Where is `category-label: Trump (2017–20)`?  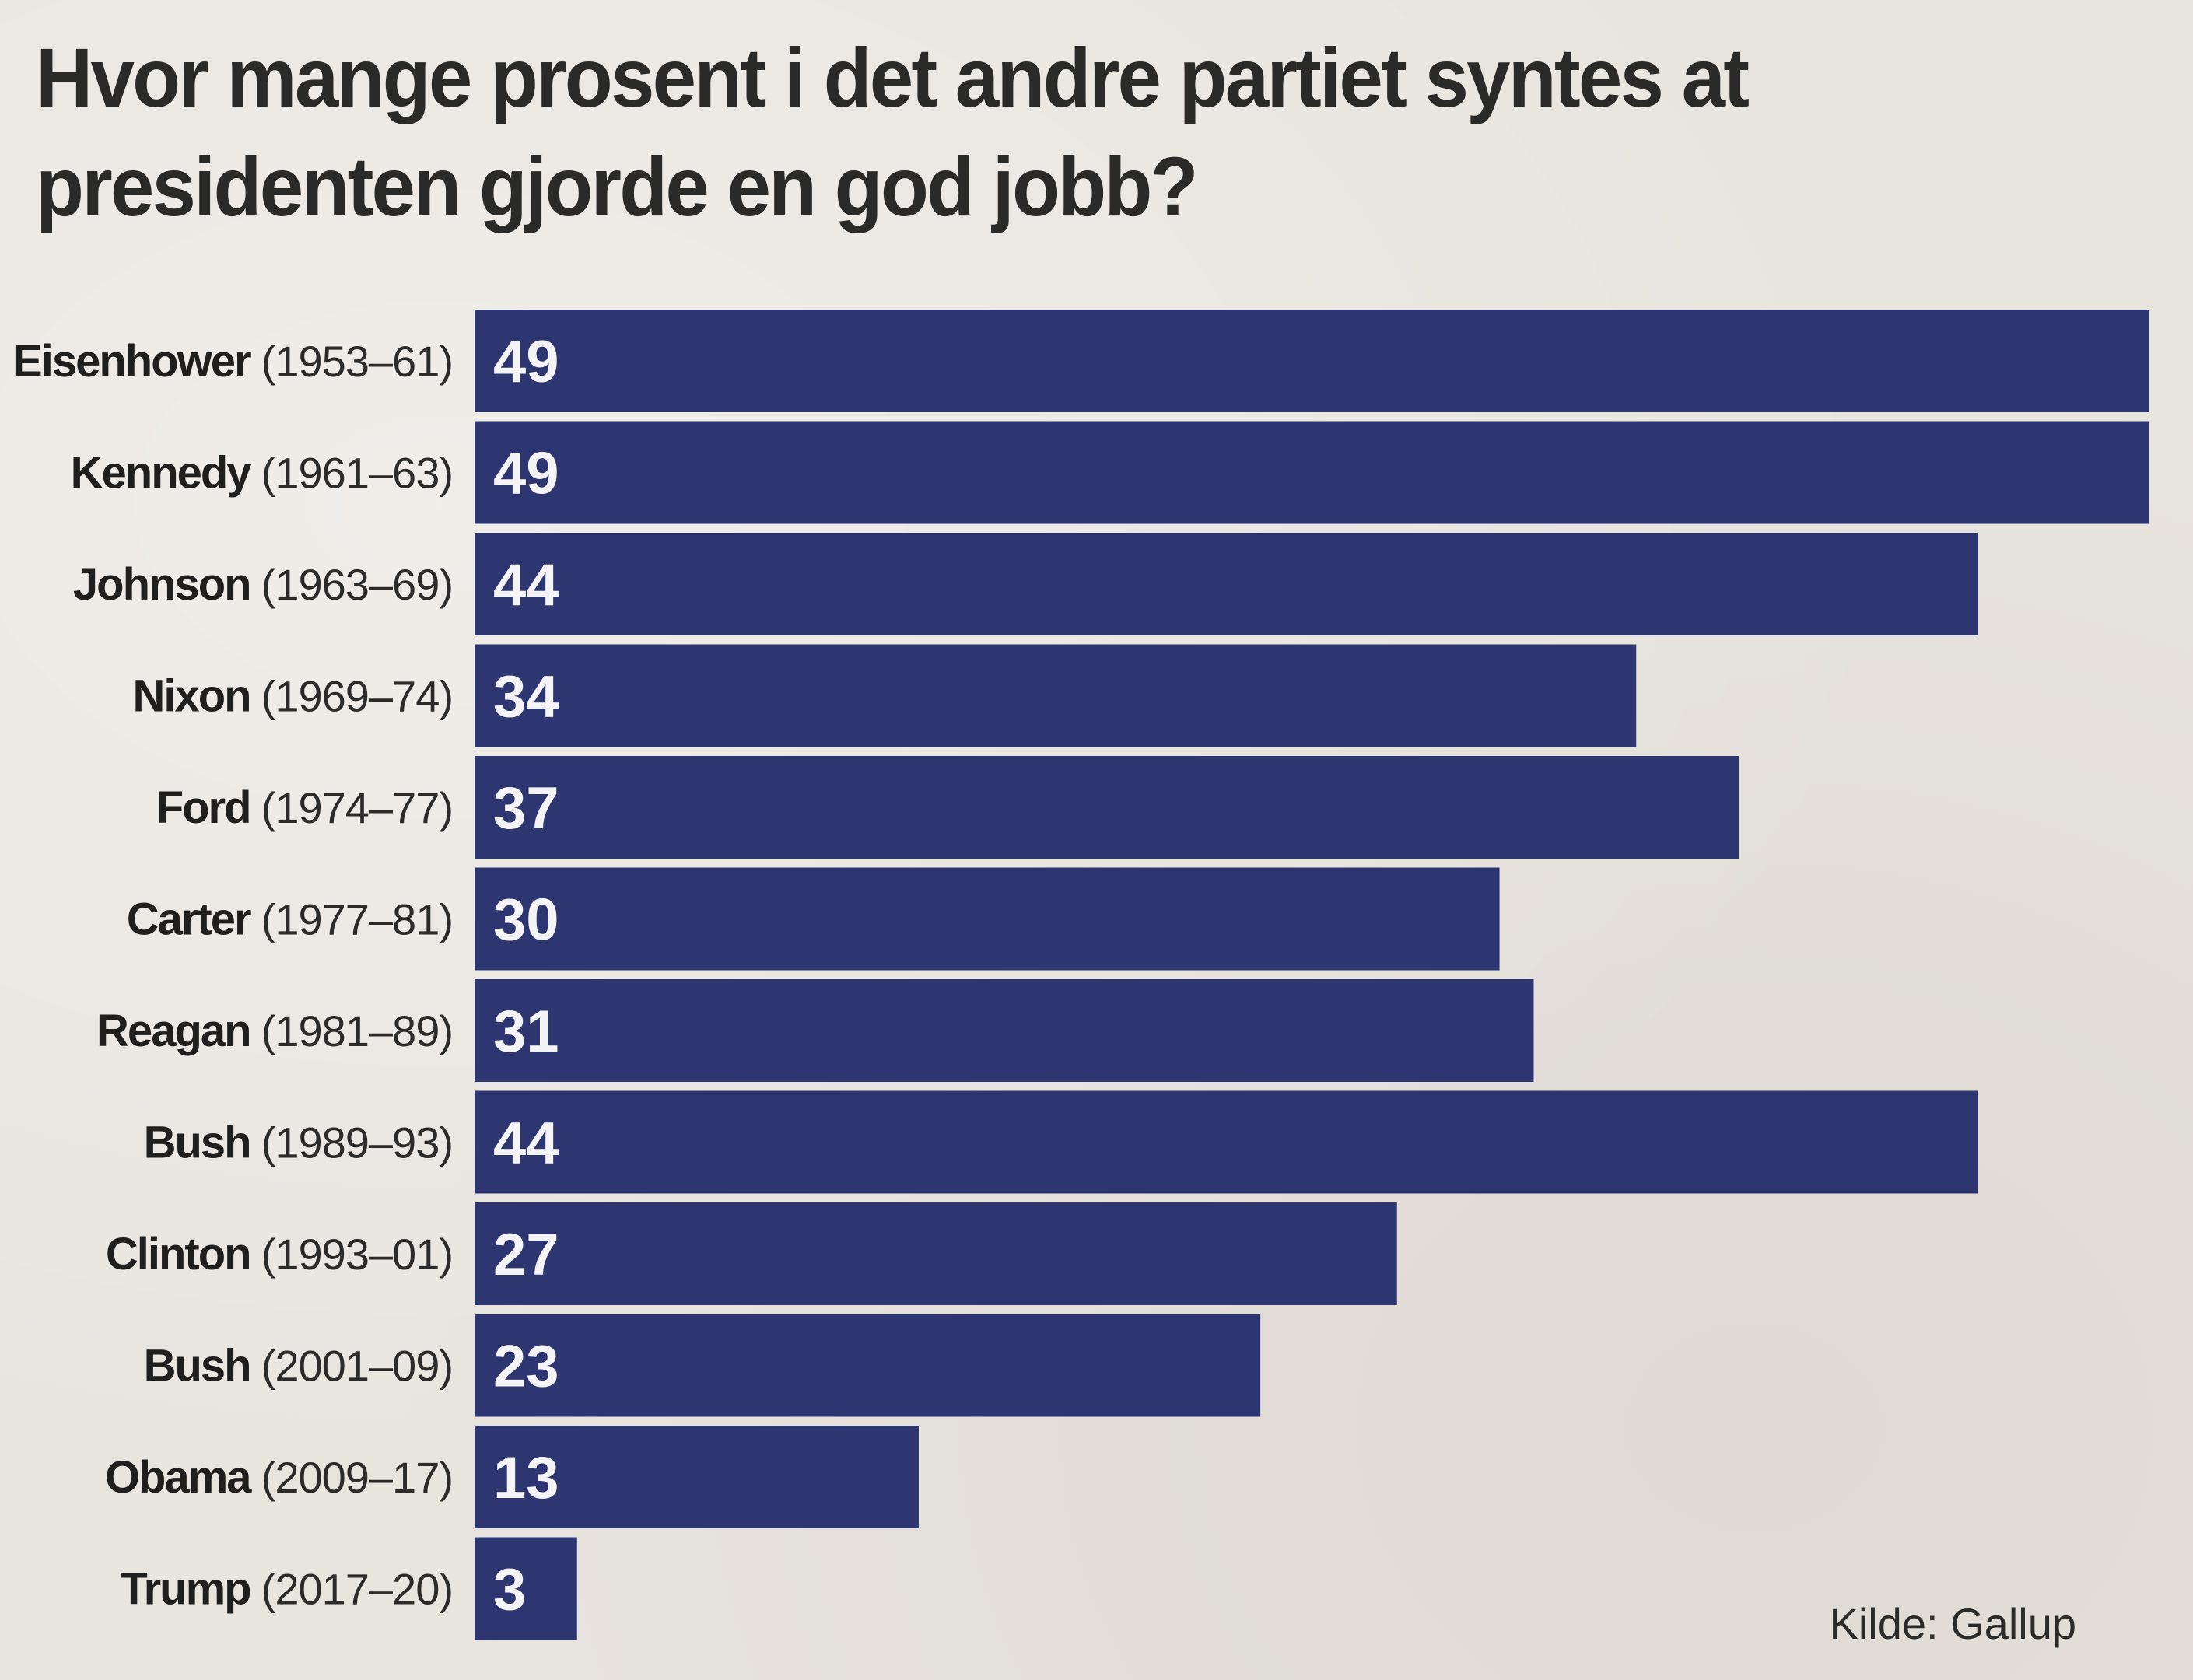 category-label: Trump (2017–20) is located at coordinates (286, 1590).